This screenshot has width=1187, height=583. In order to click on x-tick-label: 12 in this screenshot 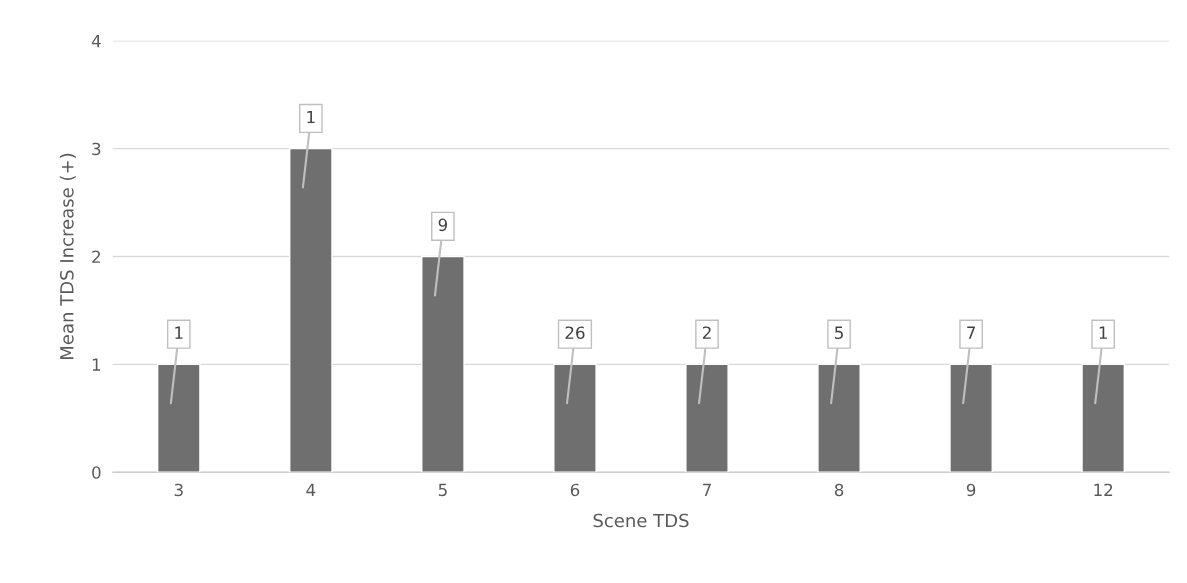, I will do `click(1103, 490)`.